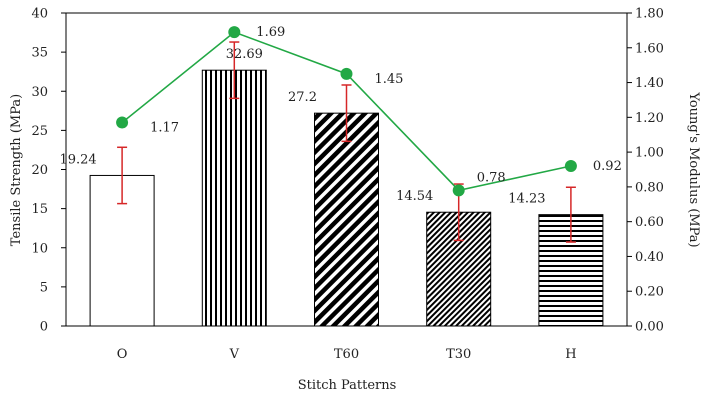 The height and width of the screenshot is (397, 702). What do you see at coordinates (39, 248) in the screenshot?
I see `y-tick-label: 10` at bounding box center [39, 248].